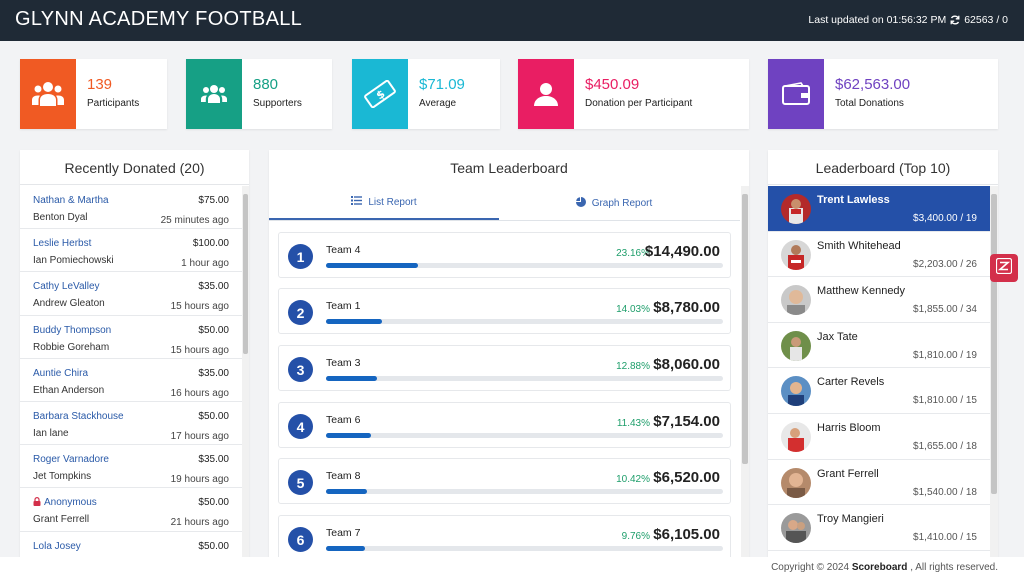 The image size is (1024, 577). I want to click on team-percent: 9.76%, so click(635, 536).